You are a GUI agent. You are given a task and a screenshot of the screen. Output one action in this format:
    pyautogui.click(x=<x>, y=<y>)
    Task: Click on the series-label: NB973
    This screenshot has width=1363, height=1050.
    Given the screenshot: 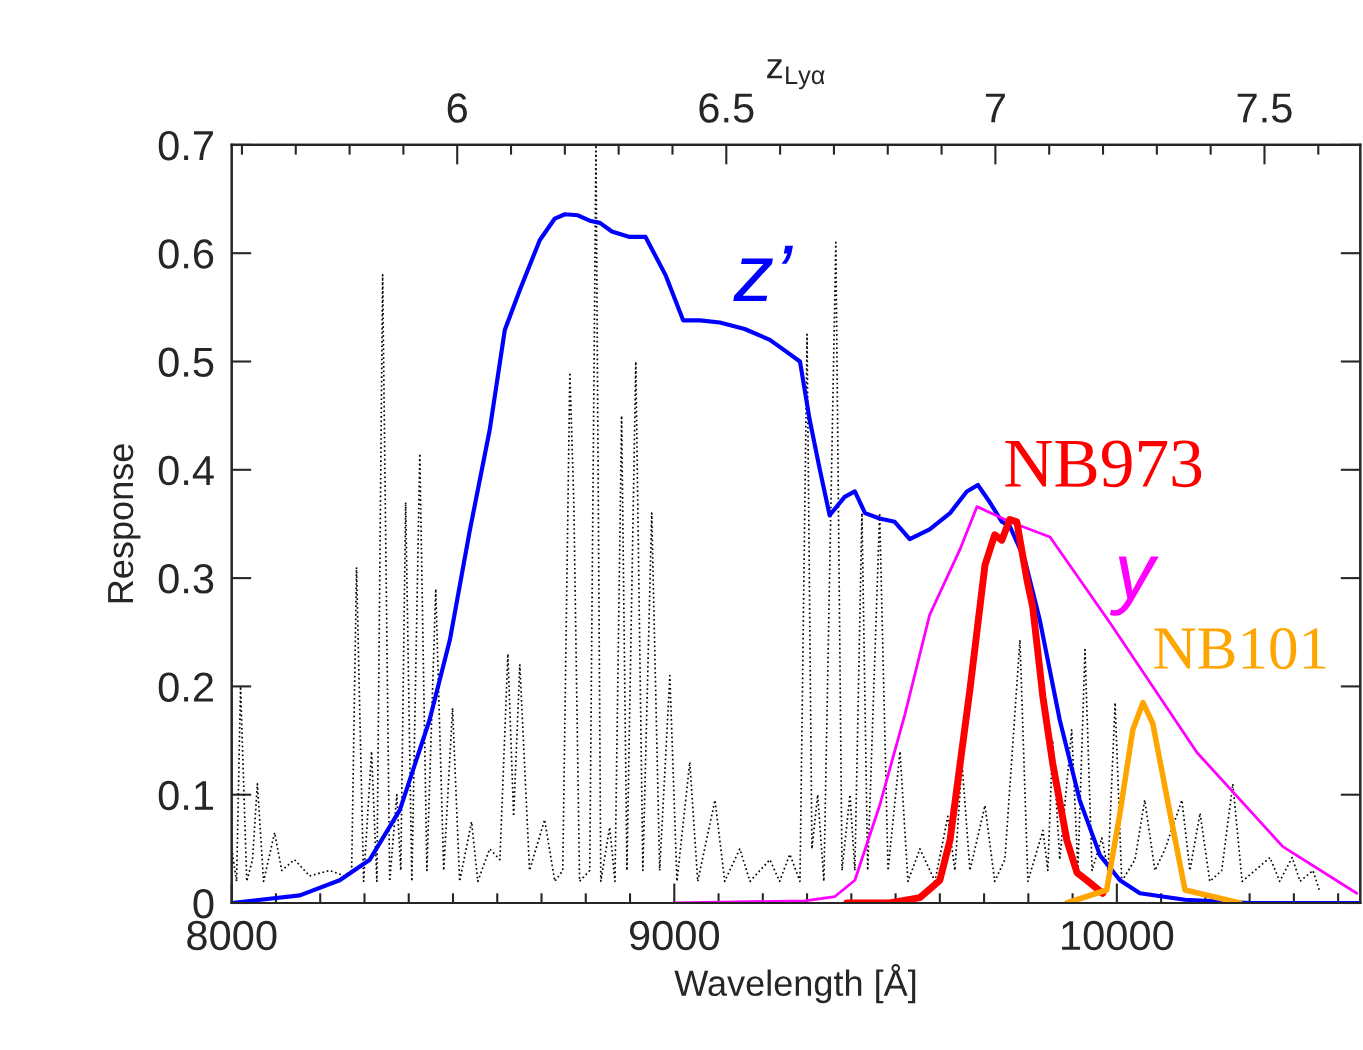 What is the action you would take?
    pyautogui.click(x=1103, y=464)
    